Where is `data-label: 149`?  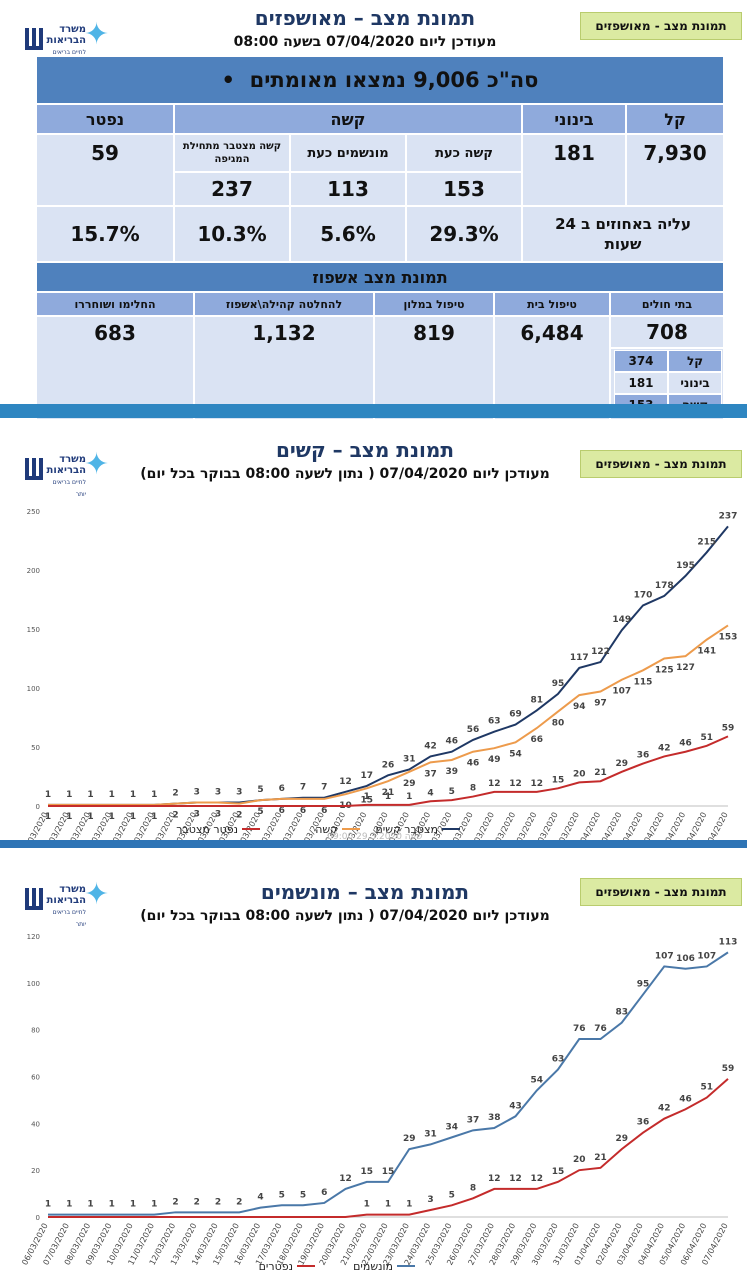
data-label: 149 is located at coordinates (621, 620).